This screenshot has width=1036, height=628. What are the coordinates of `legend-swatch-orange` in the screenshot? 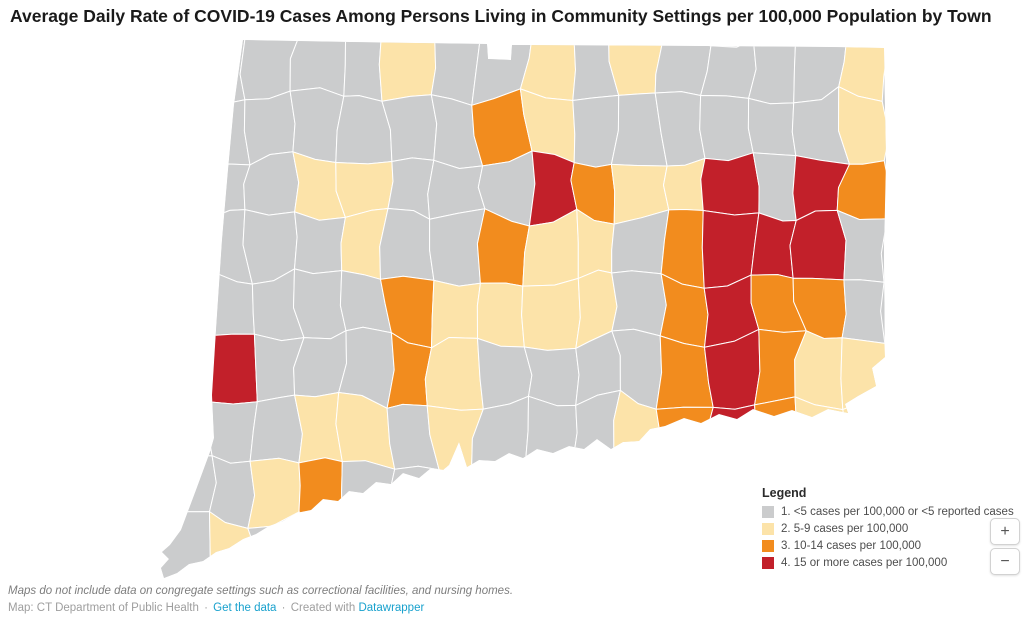 It's located at (768, 546).